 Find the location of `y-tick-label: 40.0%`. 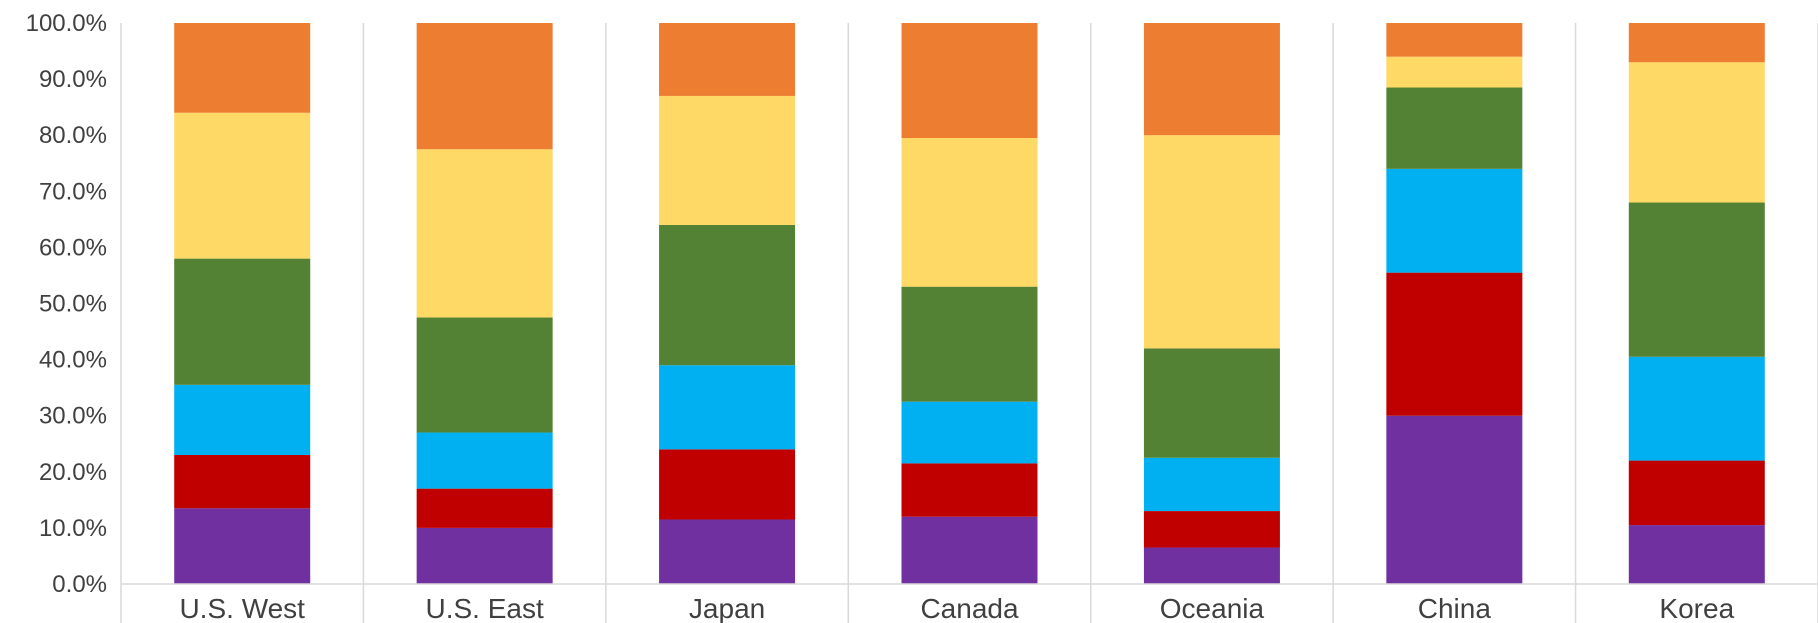

y-tick-label: 40.0% is located at coordinates (73, 360).